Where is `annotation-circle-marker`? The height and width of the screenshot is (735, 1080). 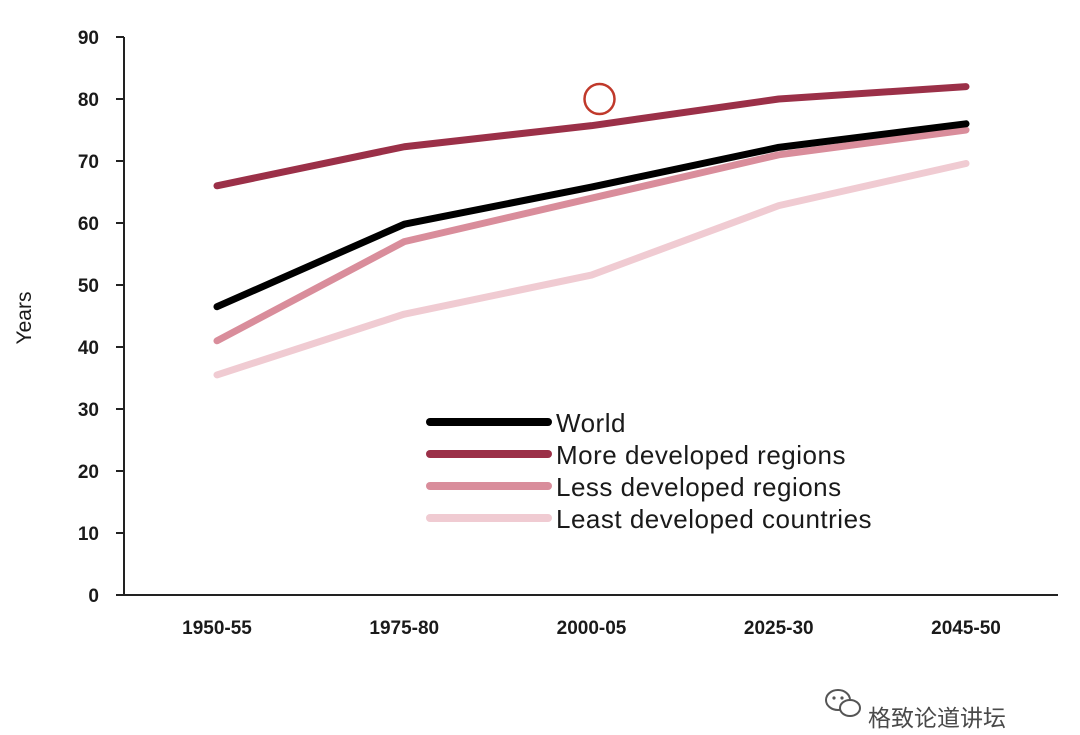
annotation-circle-marker is located at coordinates (599, 99).